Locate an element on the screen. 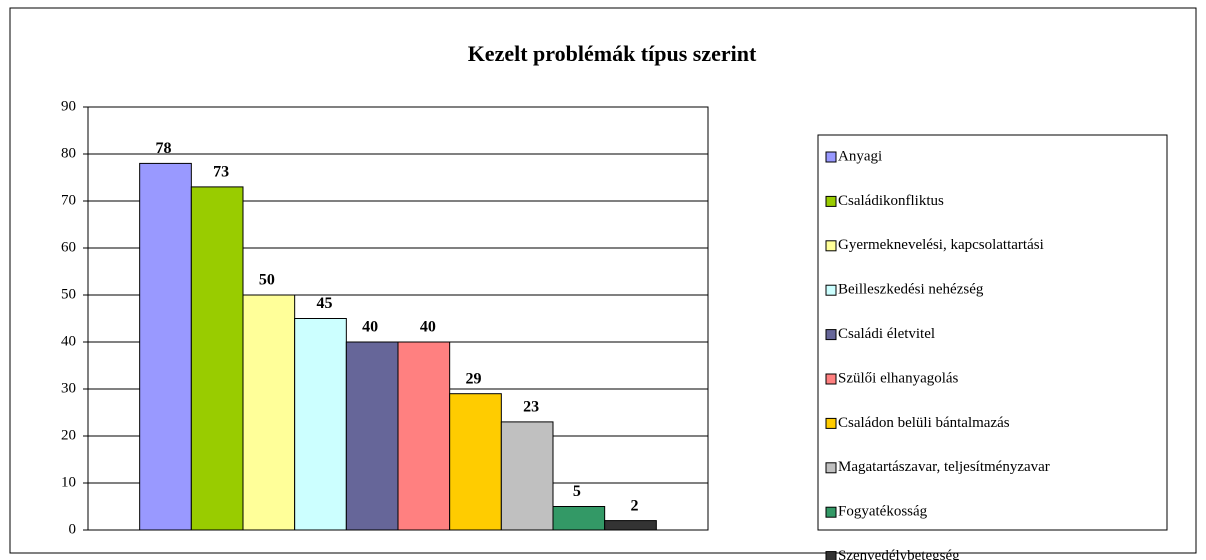 The image size is (1206, 560). value-label: 50 is located at coordinates (267, 280).